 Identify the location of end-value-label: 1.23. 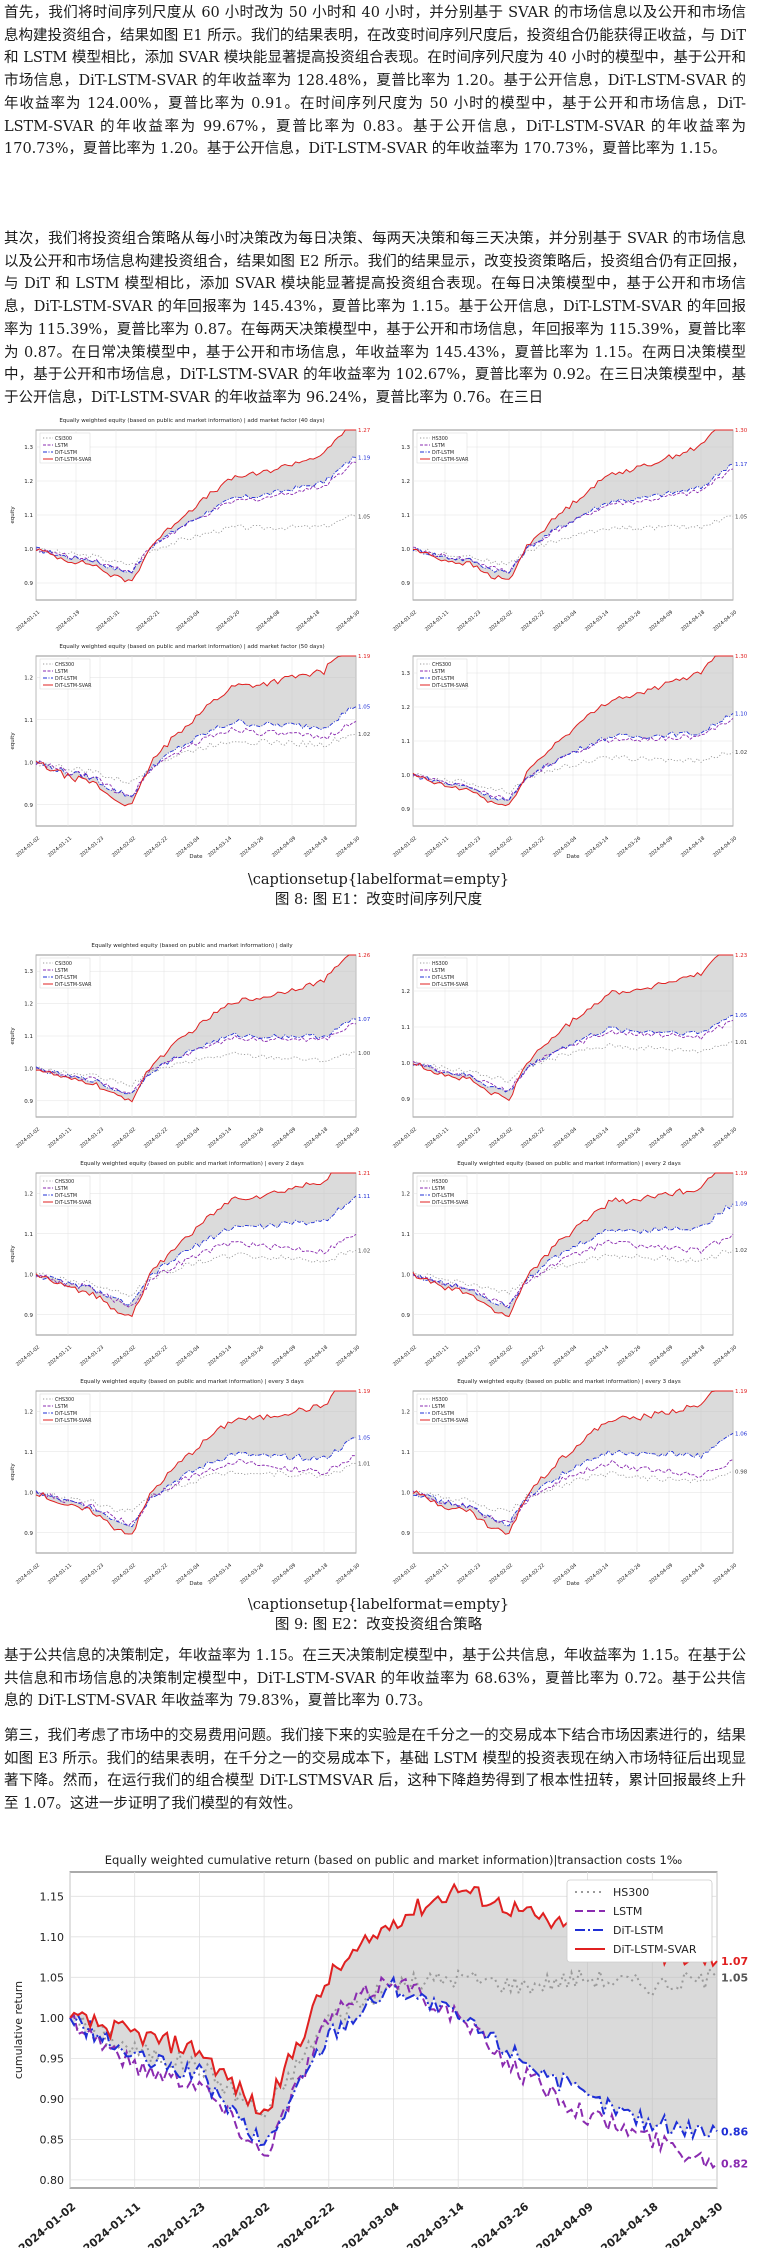
(741, 956).